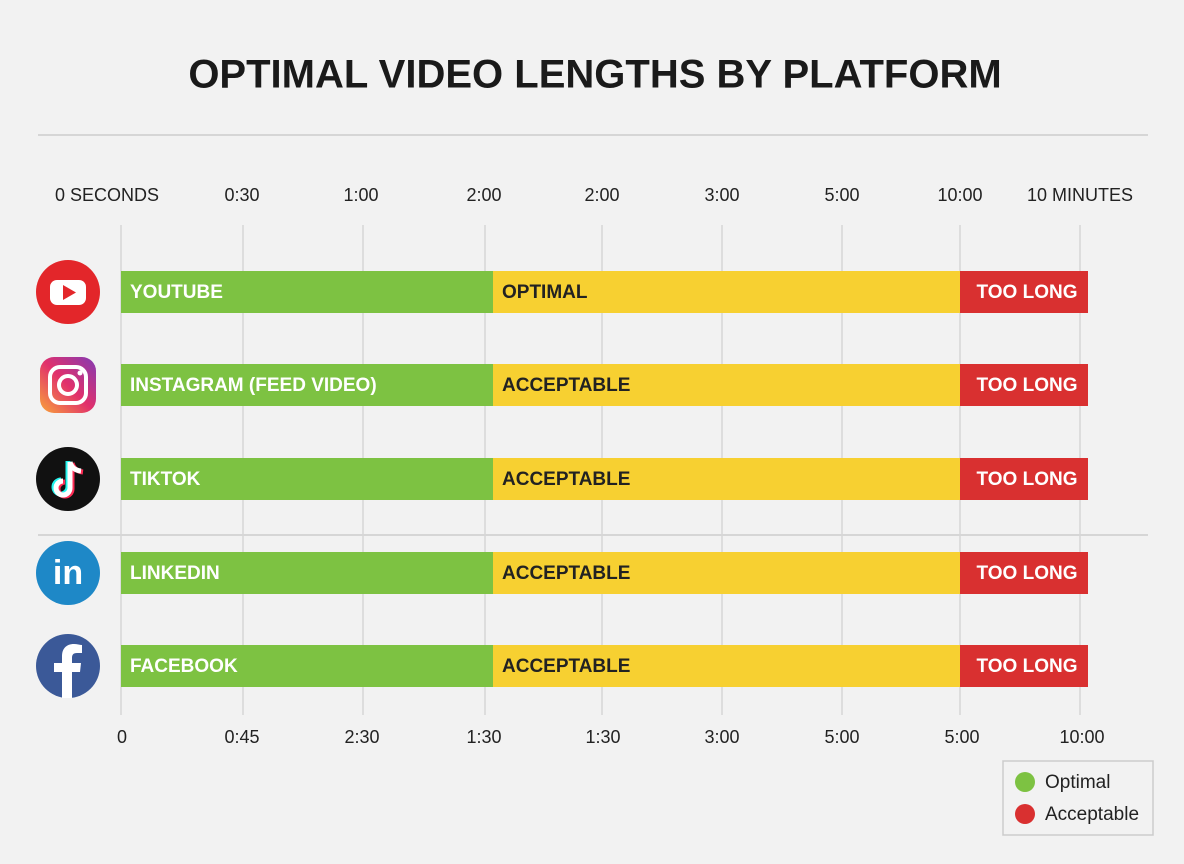 The height and width of the screenshot is (864, 1184). What do you see at coordinates (68, 292) in the screenshot?
I see `youtube-icon` at bounding box center [68, 292].